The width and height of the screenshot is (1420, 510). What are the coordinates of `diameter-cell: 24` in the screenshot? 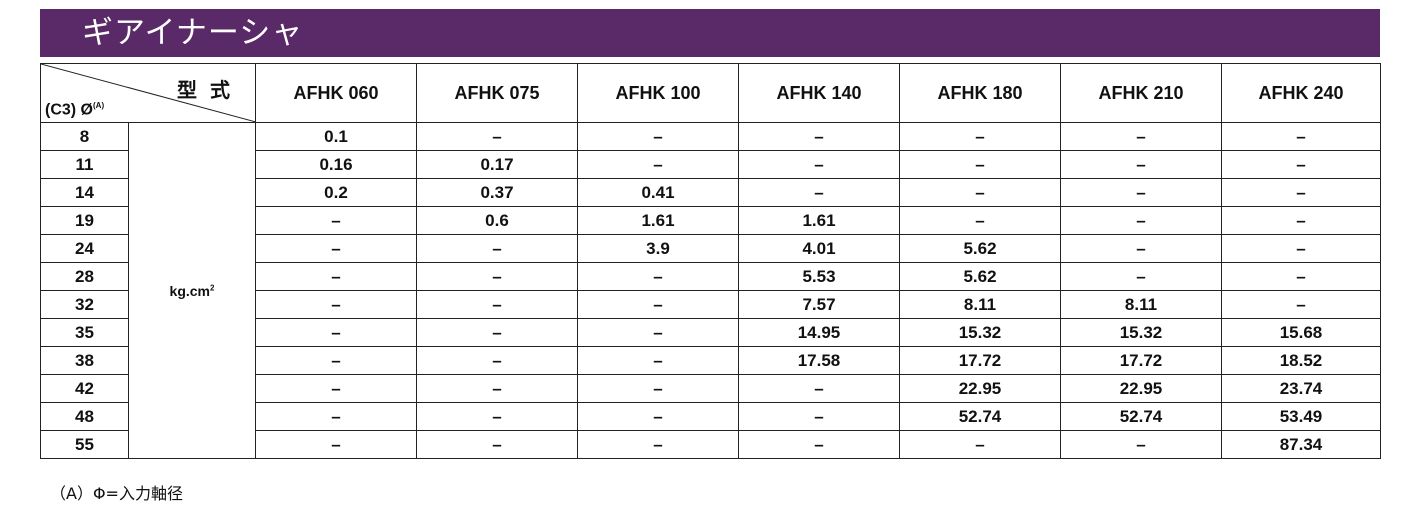 It's located at (84, 248).